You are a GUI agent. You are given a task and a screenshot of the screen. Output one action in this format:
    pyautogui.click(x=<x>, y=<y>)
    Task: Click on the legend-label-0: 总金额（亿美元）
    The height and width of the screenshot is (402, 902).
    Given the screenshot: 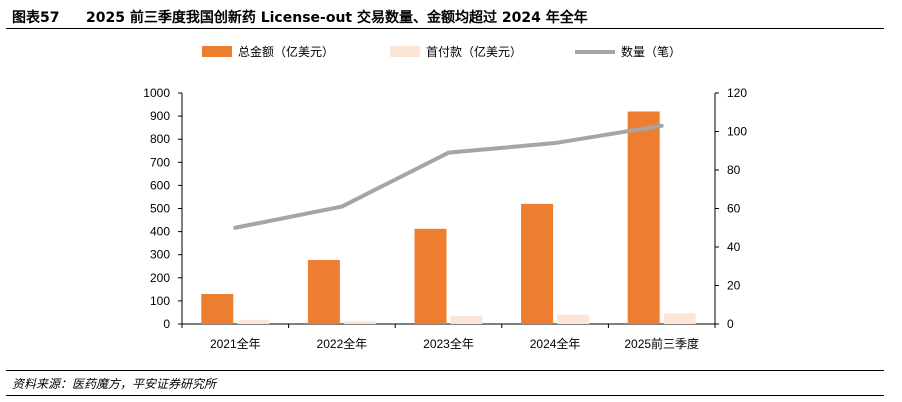 What is the action you would take?
    pyautogui.click(x=286, y=51)
    